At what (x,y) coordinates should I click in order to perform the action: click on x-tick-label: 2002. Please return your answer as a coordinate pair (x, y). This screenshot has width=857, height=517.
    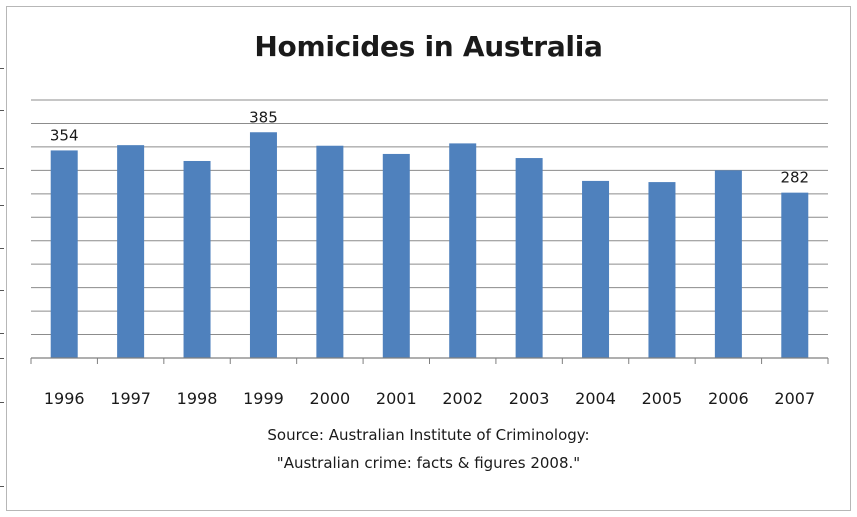
    Looking at the image, I should click on (462, 398).